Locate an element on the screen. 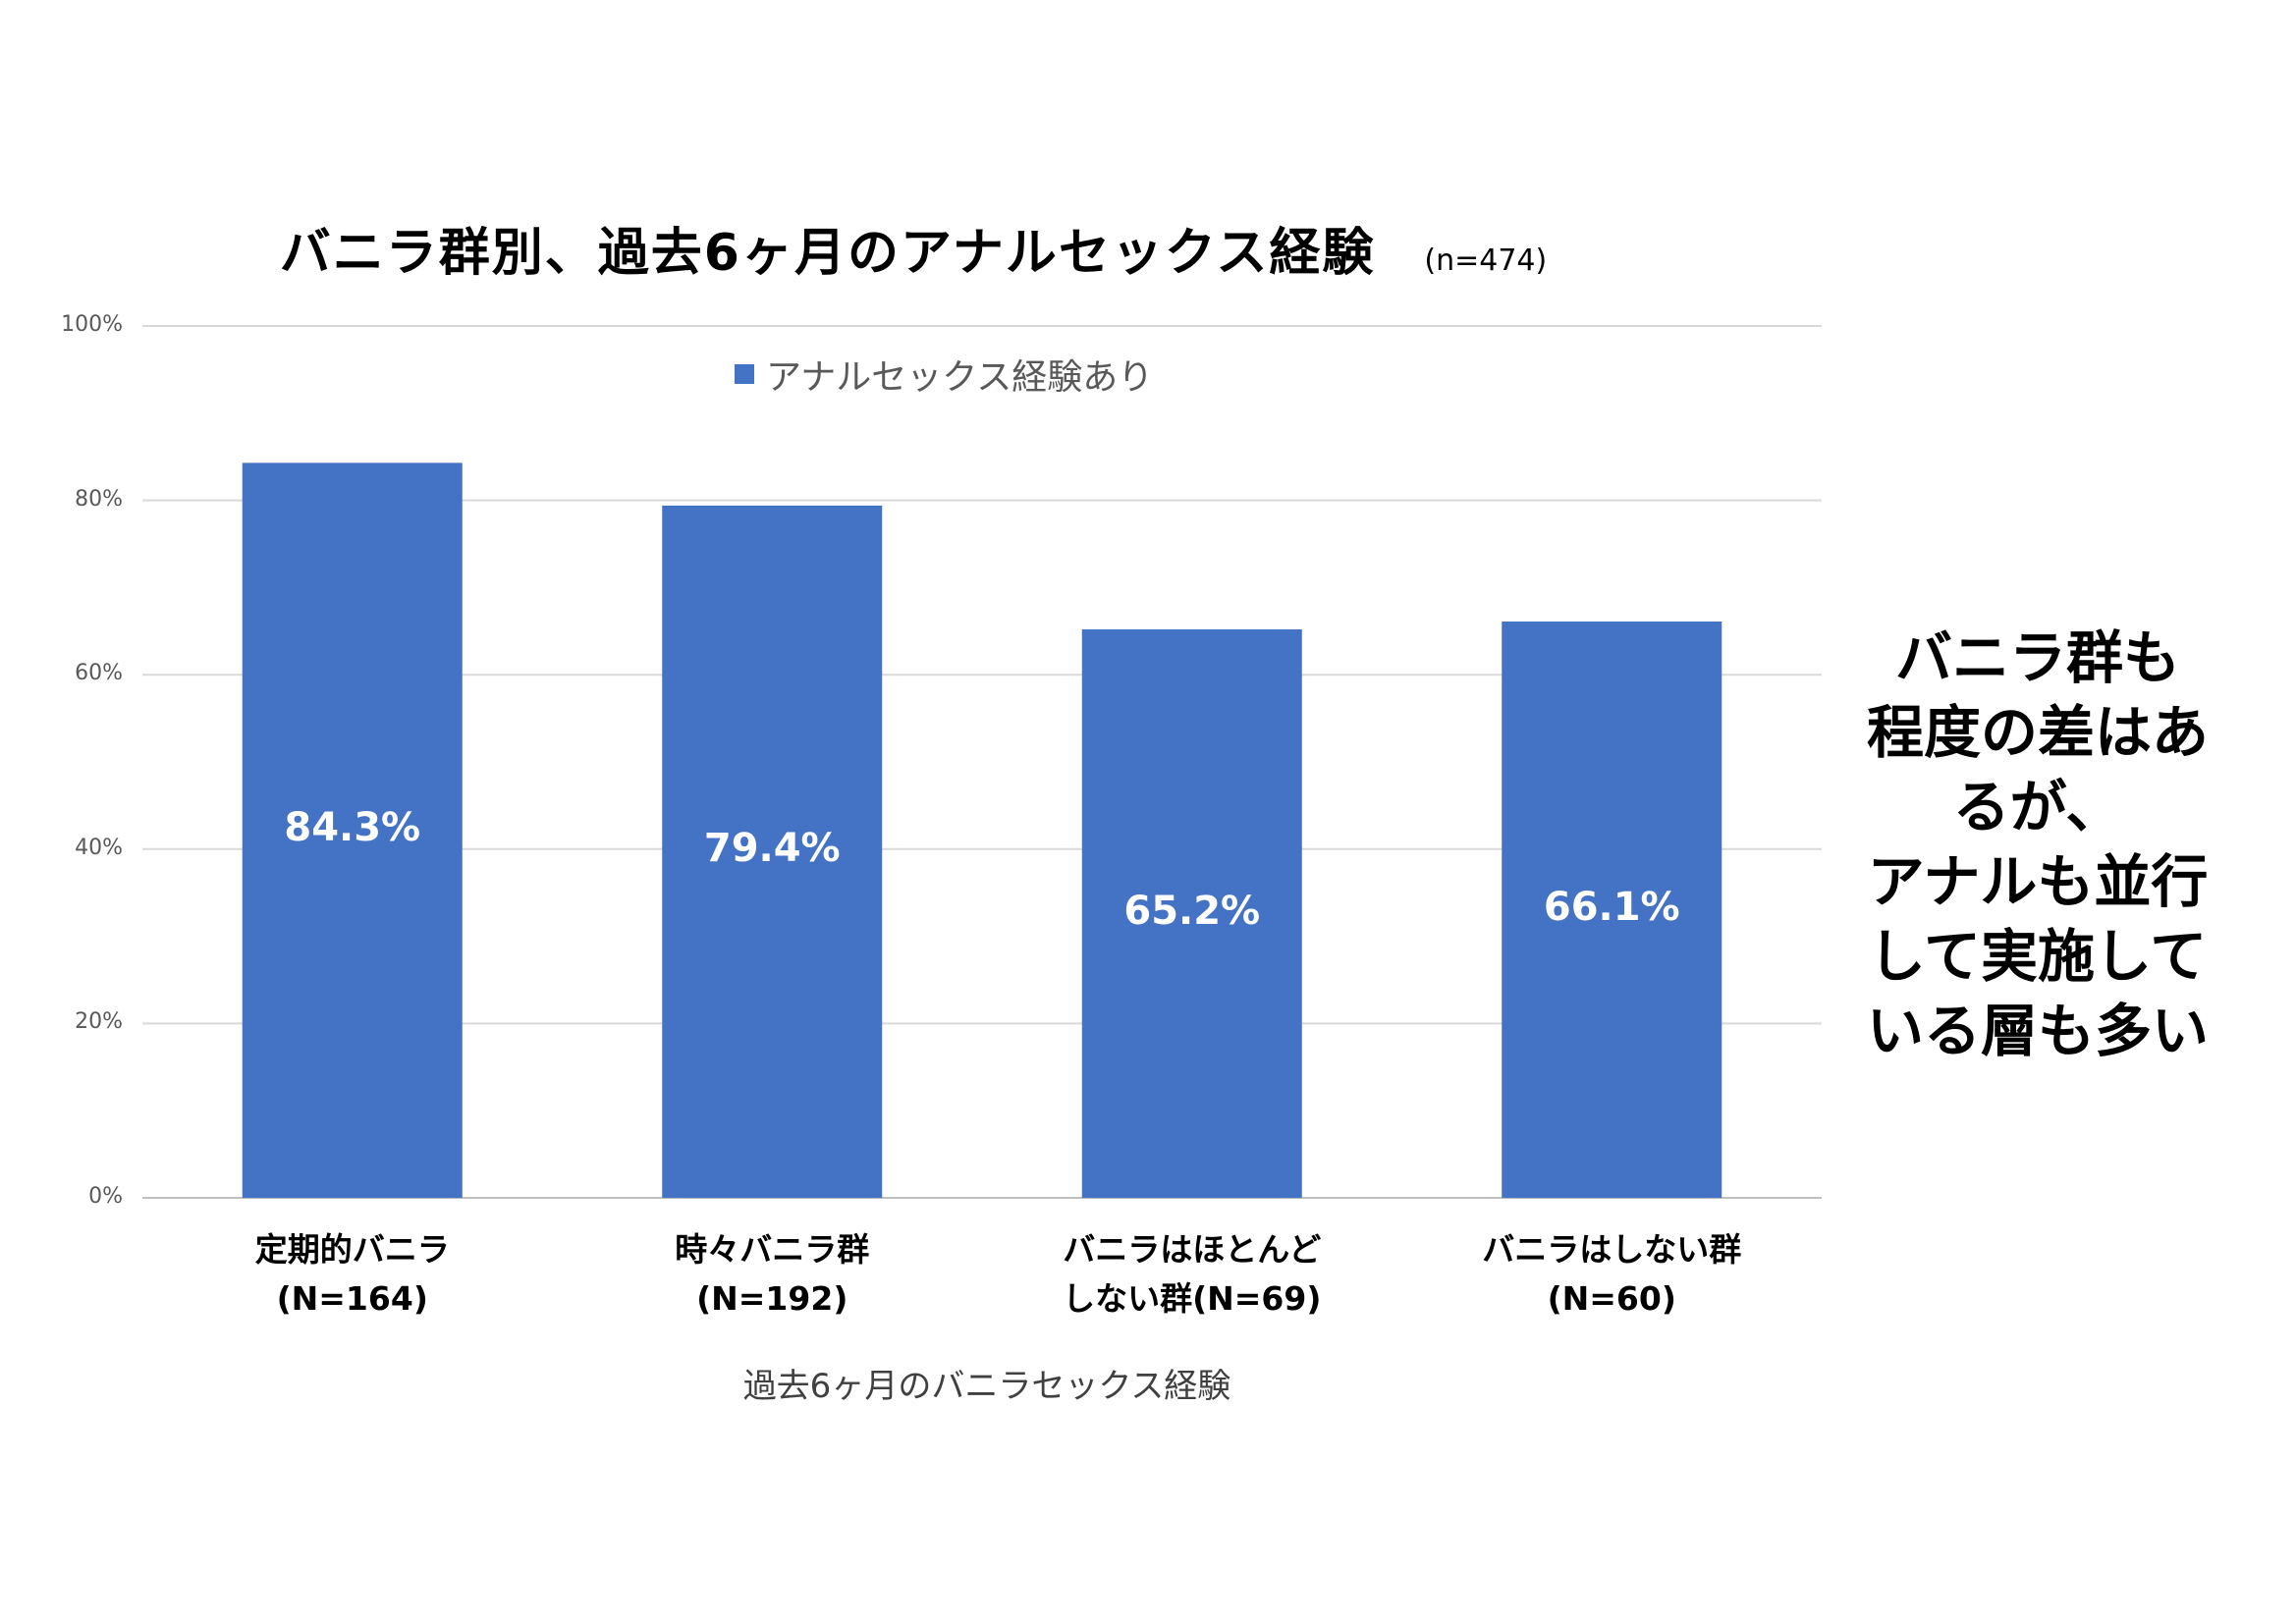 The image size is (2296, 1623). y-tick-label: 60% is located at coordinates (99, 673).